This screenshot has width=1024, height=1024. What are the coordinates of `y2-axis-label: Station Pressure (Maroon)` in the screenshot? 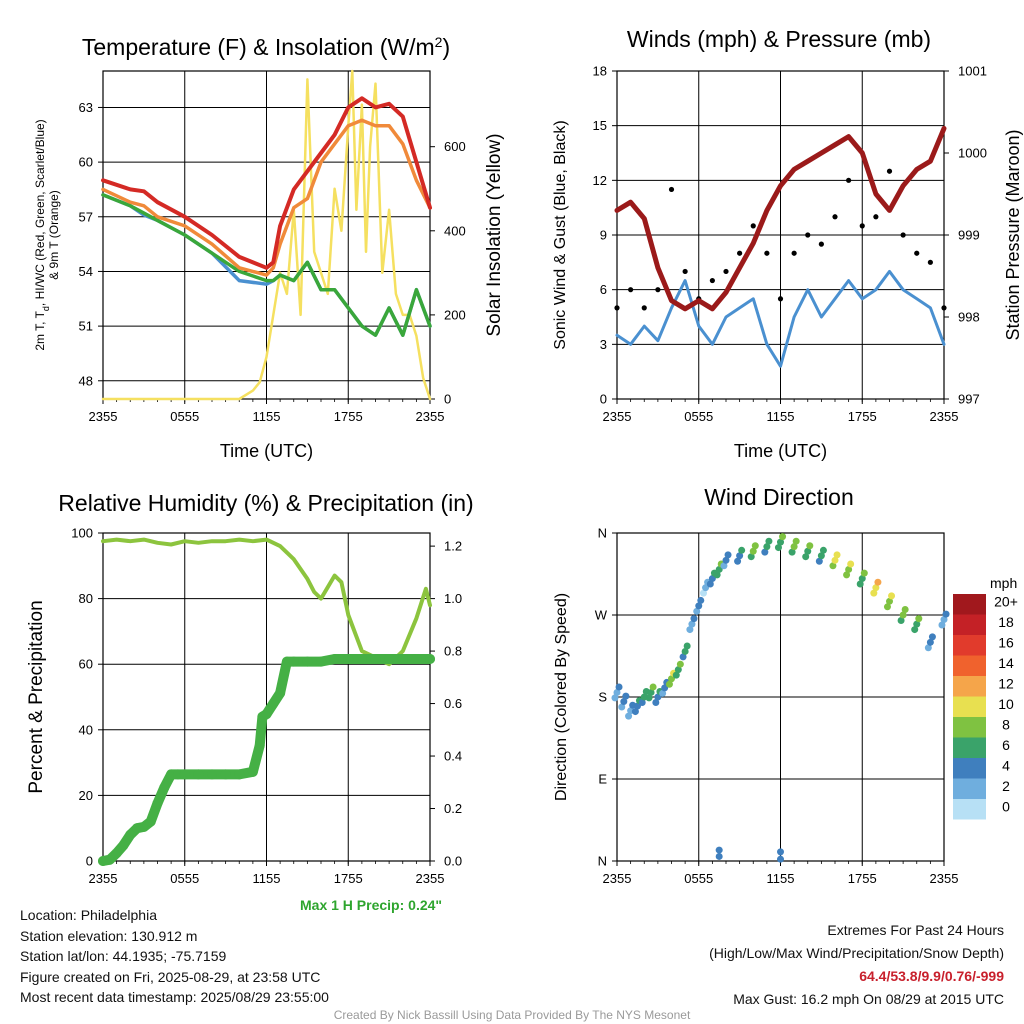 It's located at (1013, 234).